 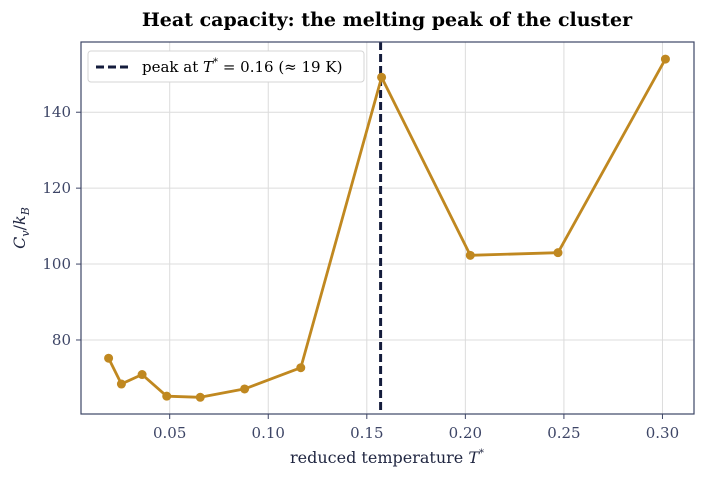 I want to click on x-tick-label: 0.15, so click(x=366, y=433).